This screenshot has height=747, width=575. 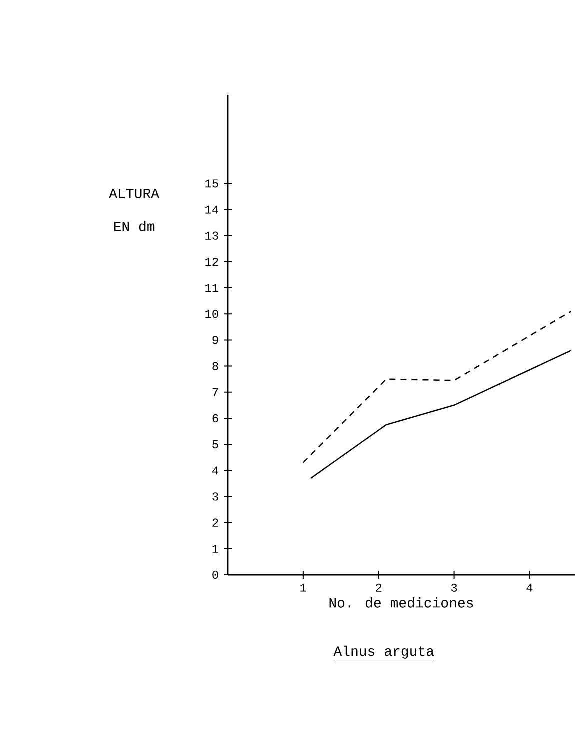 What do you see at coordinates (379, 588) in the screenshot?
I see `x-tick-label: 2` at bounding box center [379, 588].